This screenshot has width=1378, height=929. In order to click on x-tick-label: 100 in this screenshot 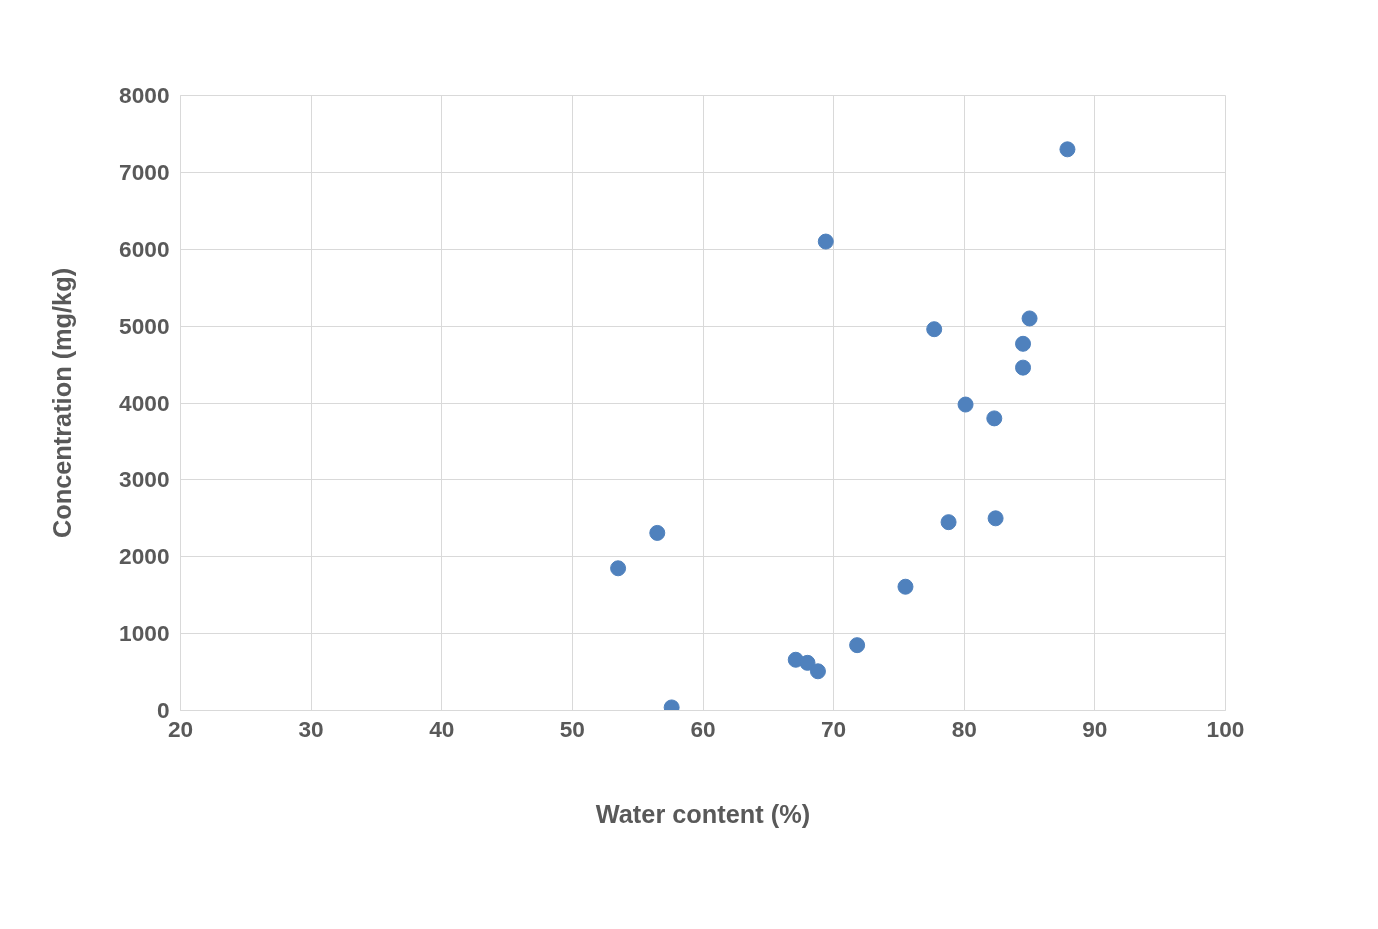, I will do `click(1225, 728)`.